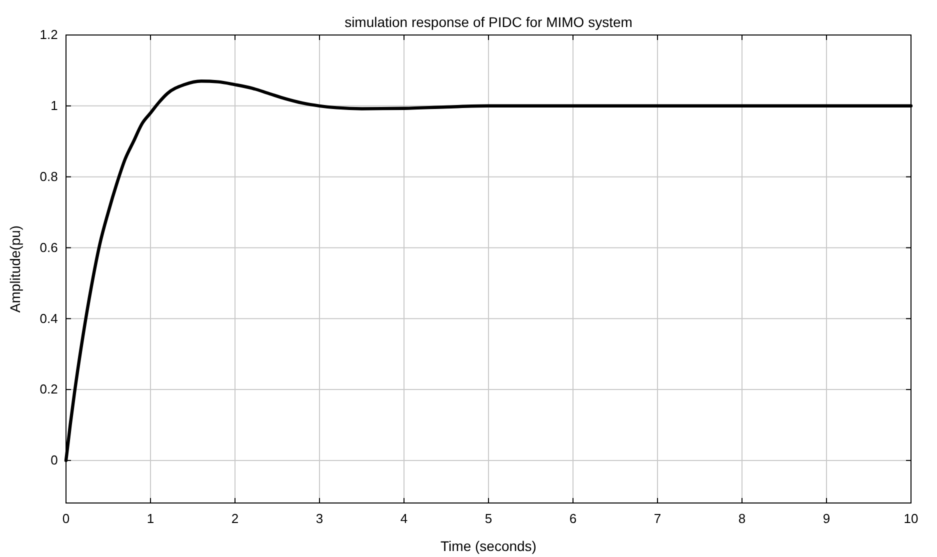 Image resolution: width=937 pixels, height=557 pixels. Describe the element at coordinates (488, 546) in the screenshot. I see `x-axis-title: Time (seconds)` at that location.